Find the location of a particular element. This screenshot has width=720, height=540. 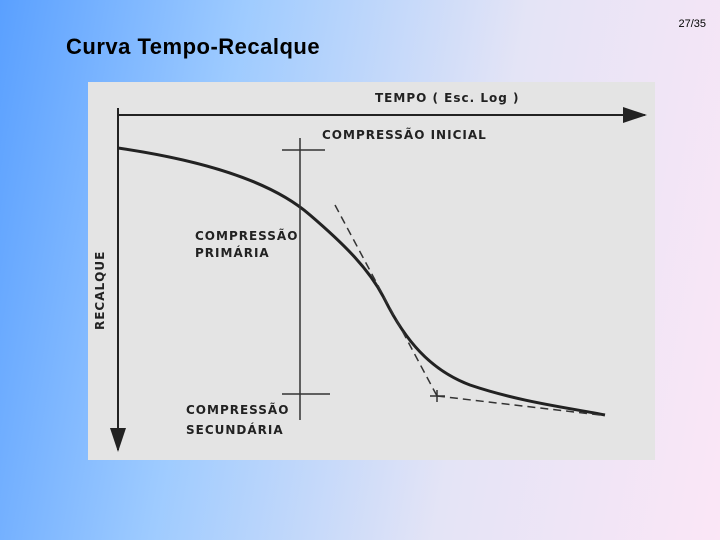

x-axis-label: TEMPO ( Esc. Log ) is located at coordinates (447, 98).